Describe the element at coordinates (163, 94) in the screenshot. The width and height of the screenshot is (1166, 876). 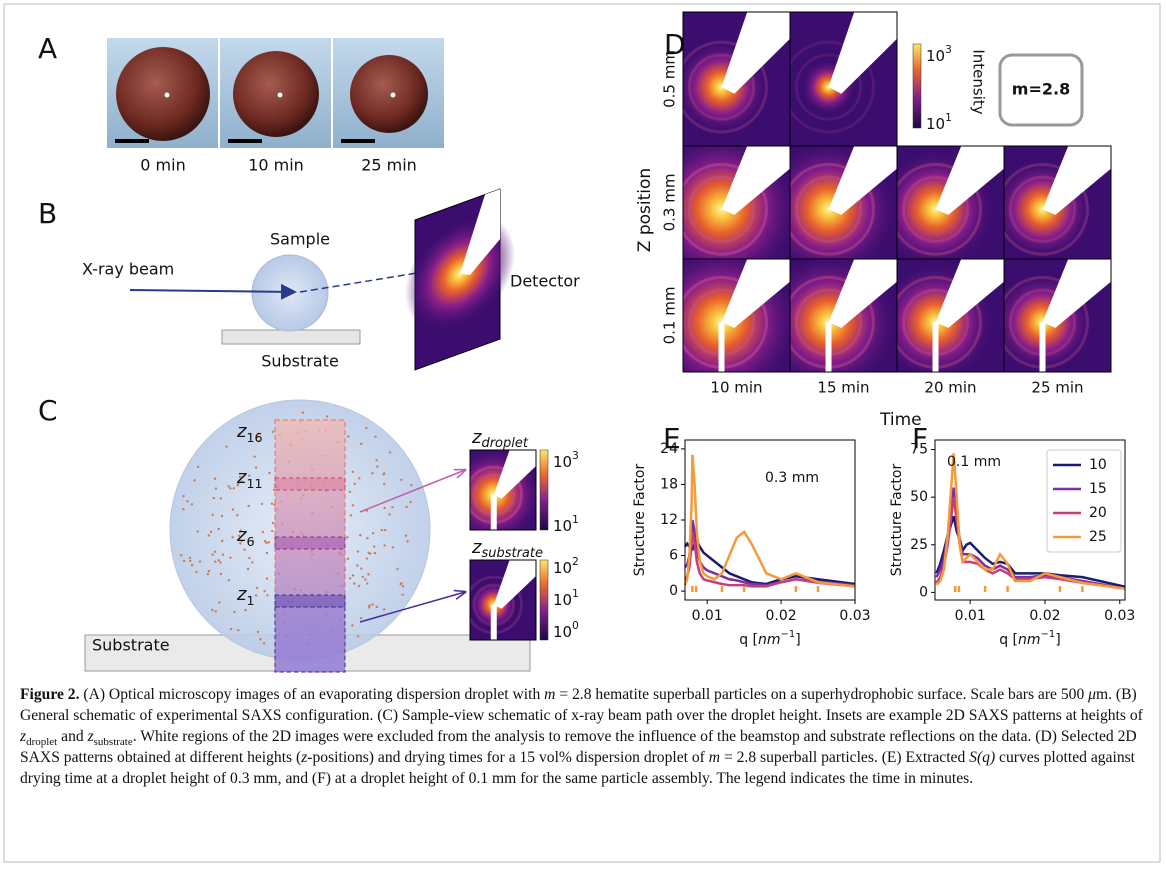
I see `droplet-photo` at that location.